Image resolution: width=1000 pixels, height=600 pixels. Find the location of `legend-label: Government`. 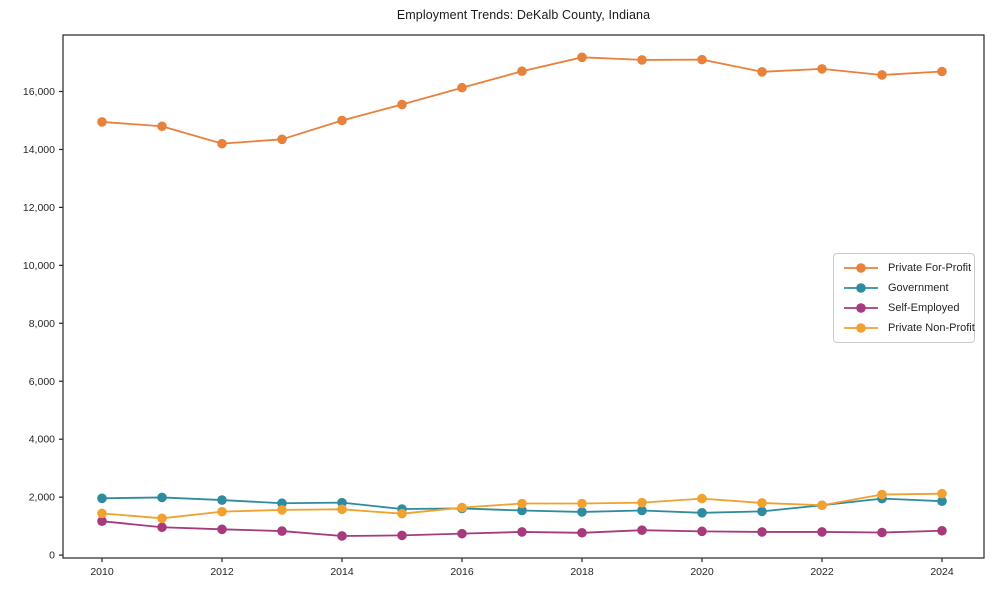

legend-label: Government is located at coordinates (918, 288).